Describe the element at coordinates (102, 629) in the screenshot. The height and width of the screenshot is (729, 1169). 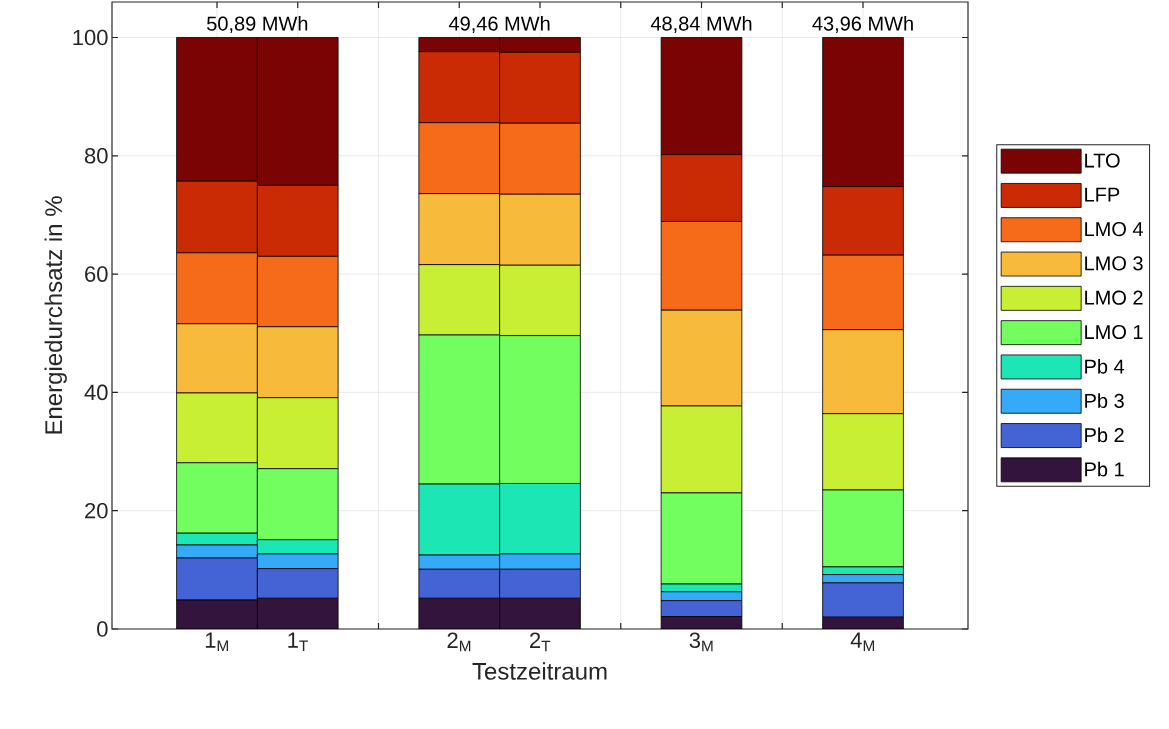
I see `y-tick-label: 0` at that location.